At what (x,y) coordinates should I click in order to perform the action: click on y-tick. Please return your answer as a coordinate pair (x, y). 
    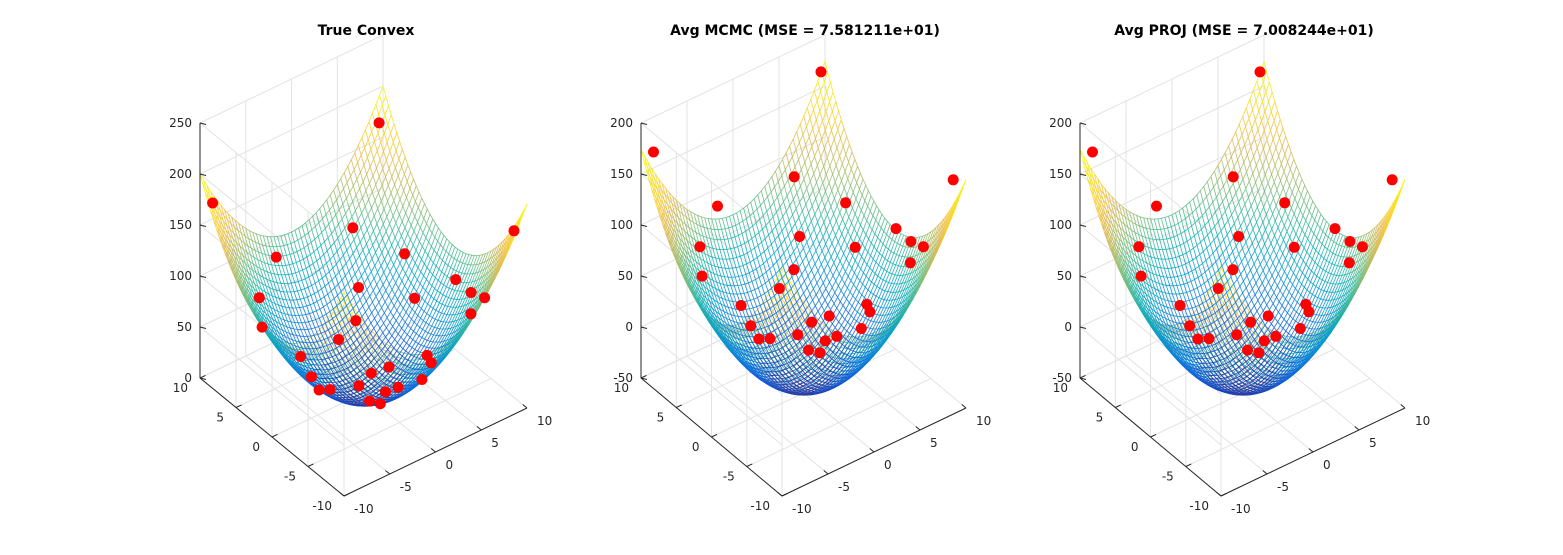
    Looking at the image, I should click on (346, 494).